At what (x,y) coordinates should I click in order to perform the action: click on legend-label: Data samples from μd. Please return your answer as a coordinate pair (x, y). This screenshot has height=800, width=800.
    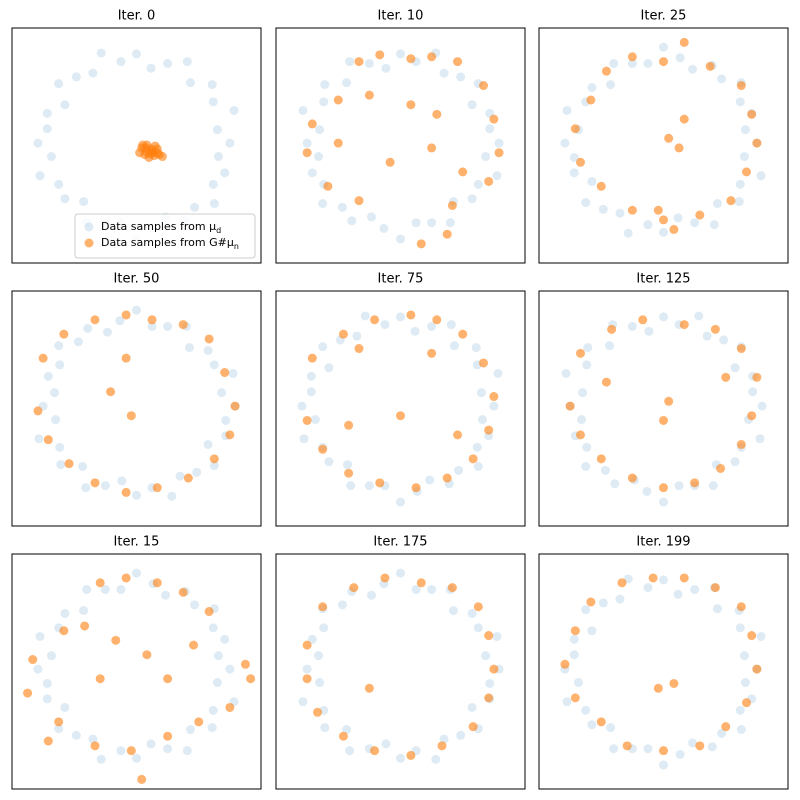
    Looking at the image, I should click on (161, 227).